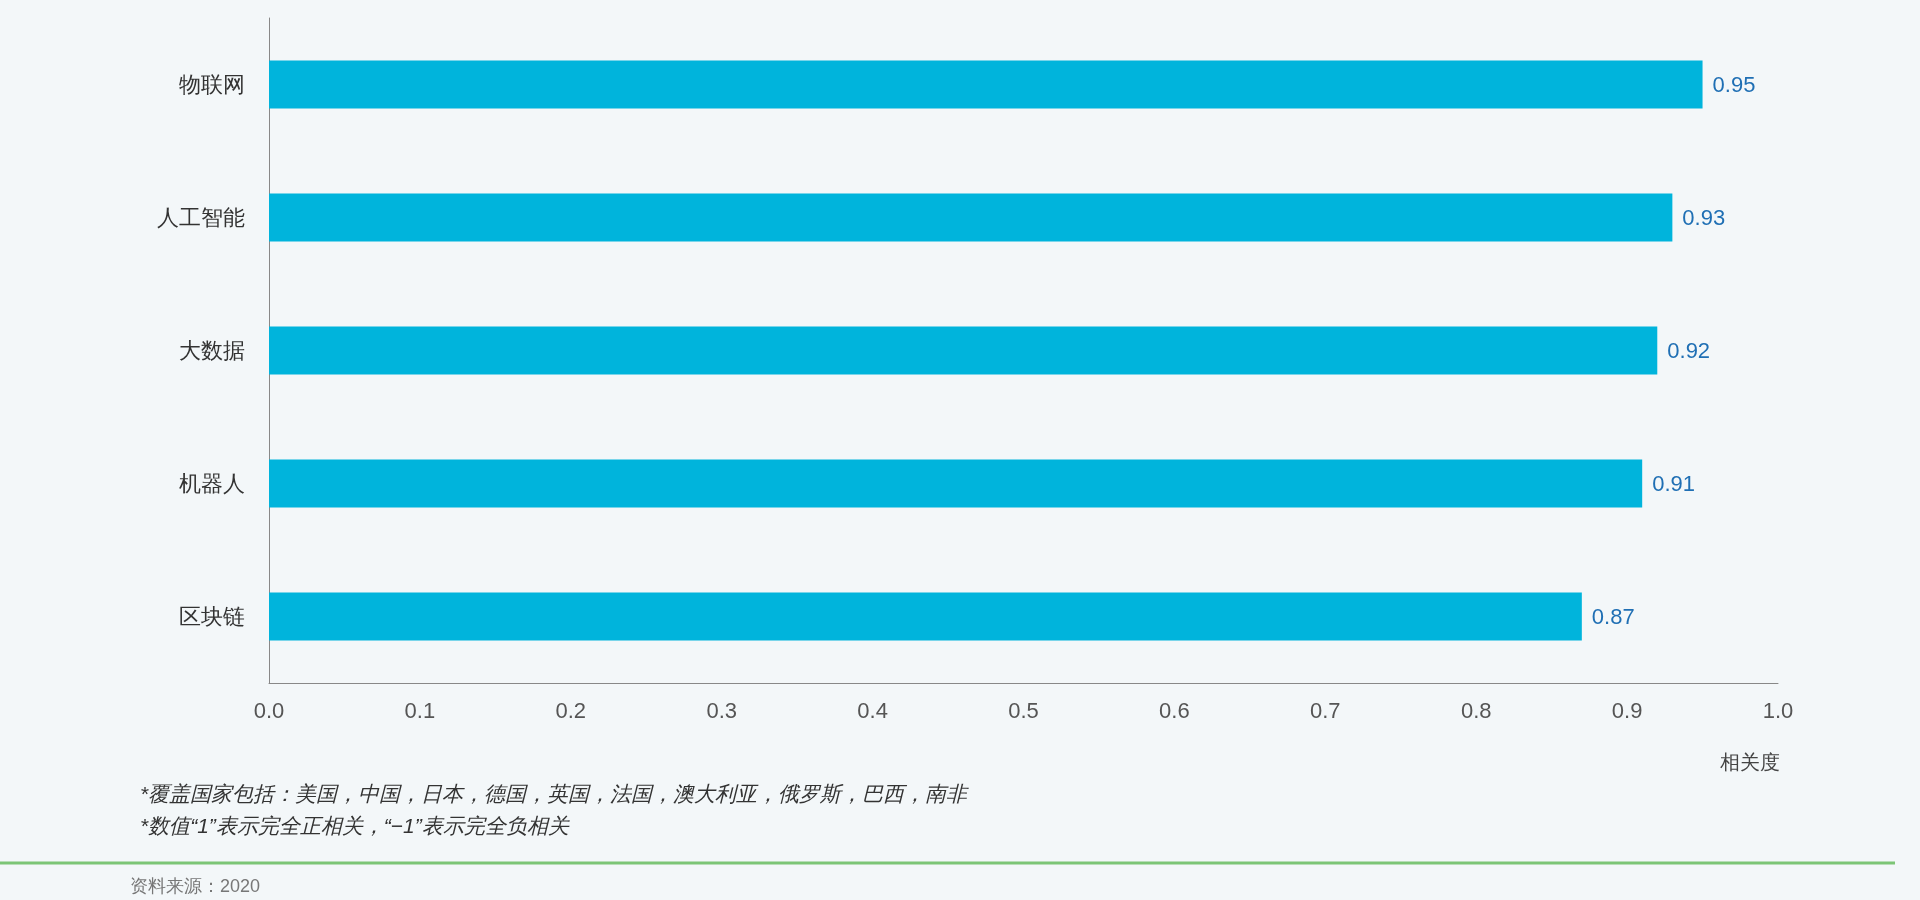 Image resolution: width=1920 pixels, height=900 pixels. What do you see at coordinates (1750, 762) in the screenshot?
I see `x-axis-title: 相关度` at bounding box center [1750, 762].